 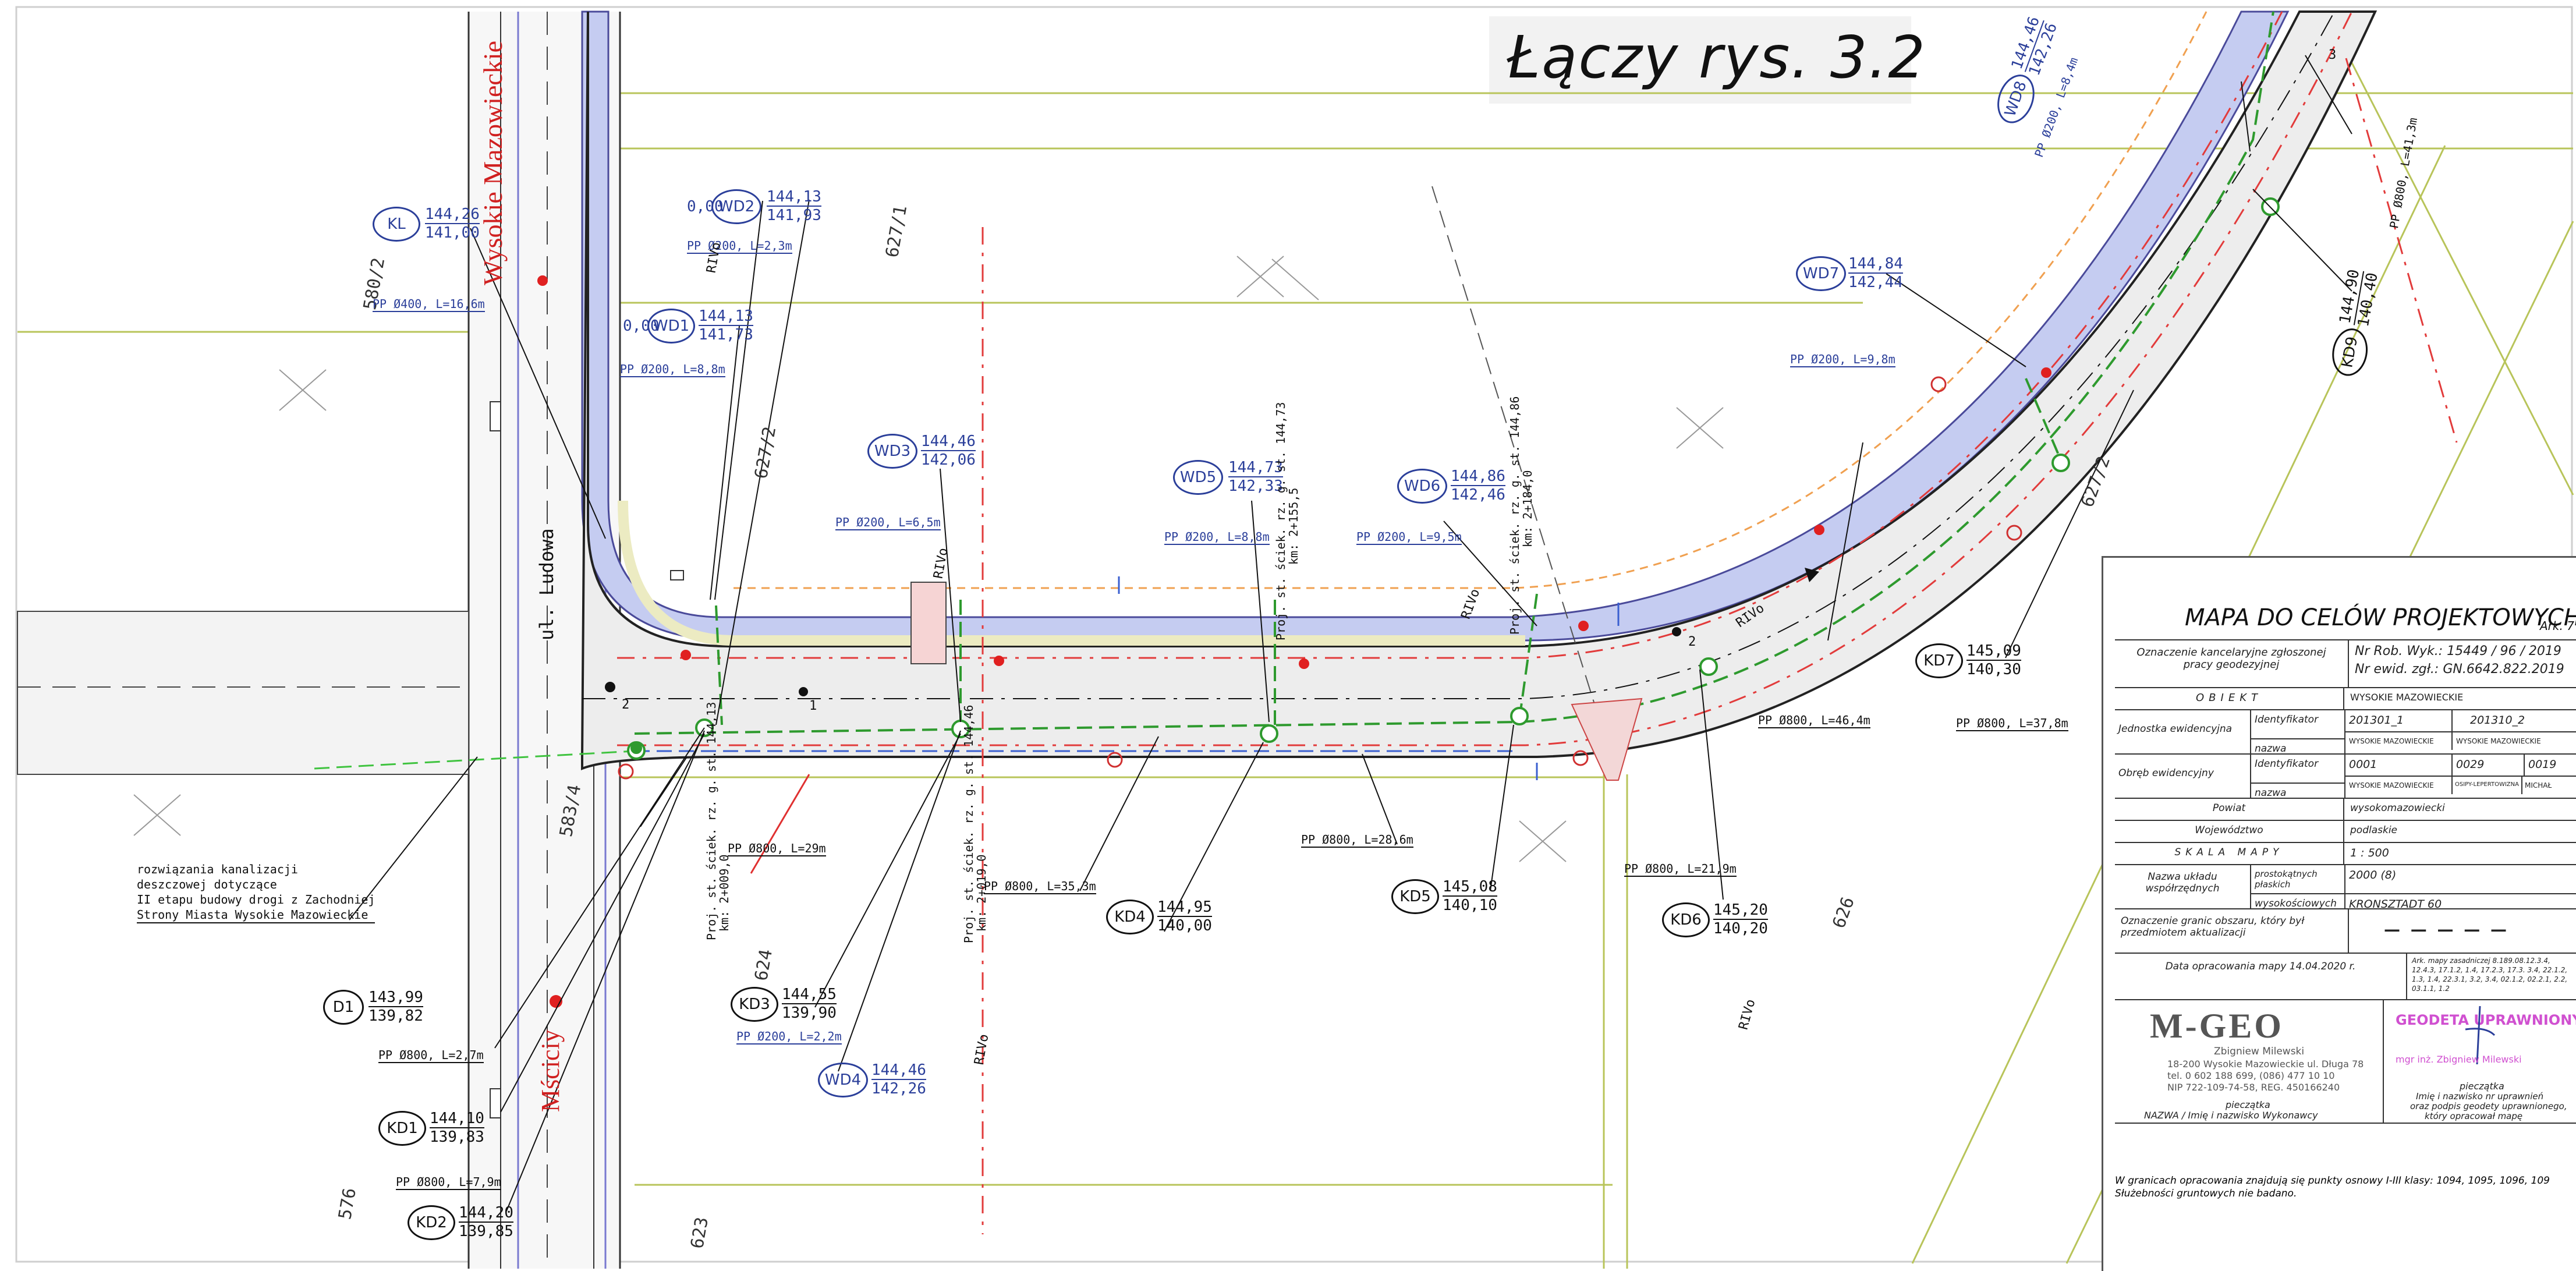 What do you see at coordinates (1255, 486) in the screenshot?
I see `well-bottom: 142,33` at bounding box center [1255, 486].